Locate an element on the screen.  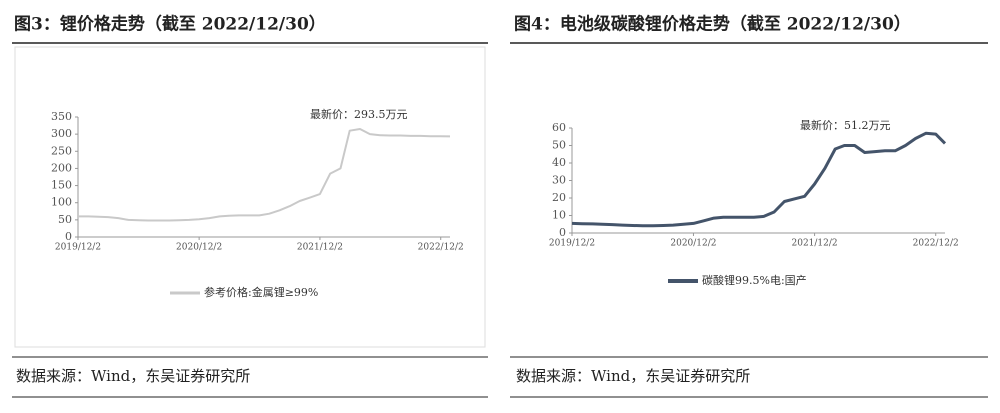
legend-label: 碳酸锂99.5%电:国产 is located at coordinates (754, 280).